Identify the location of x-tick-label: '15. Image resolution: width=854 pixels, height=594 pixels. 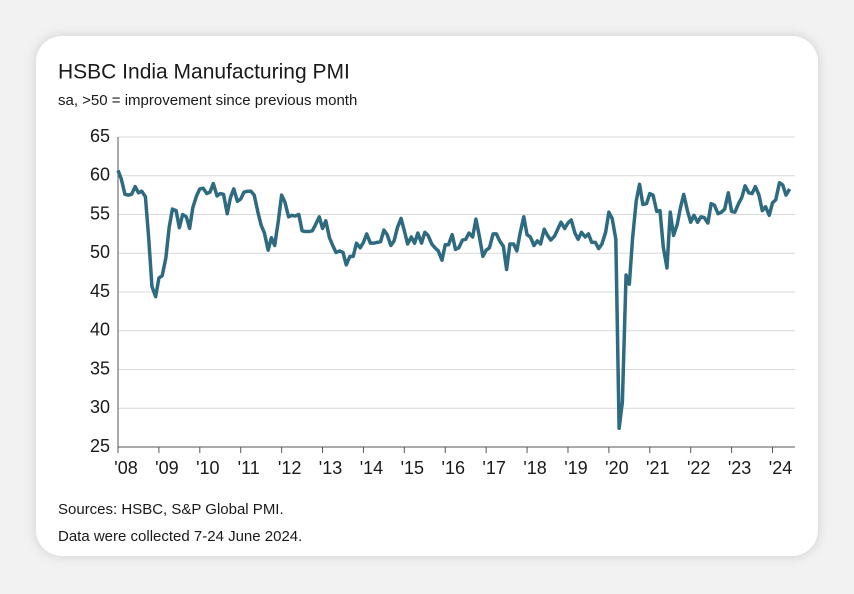
(412, 468).